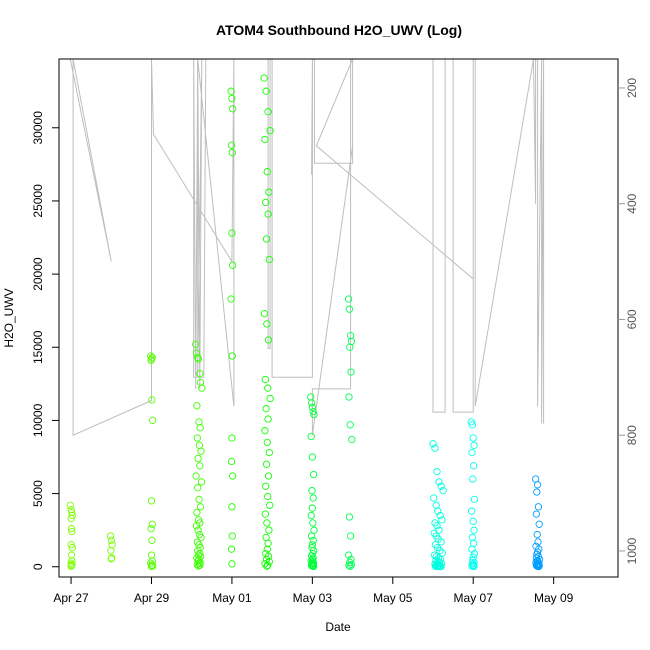 This screenshot has height=650, width=650. I want to click on y-tick-label: 0, so click(38, 566).